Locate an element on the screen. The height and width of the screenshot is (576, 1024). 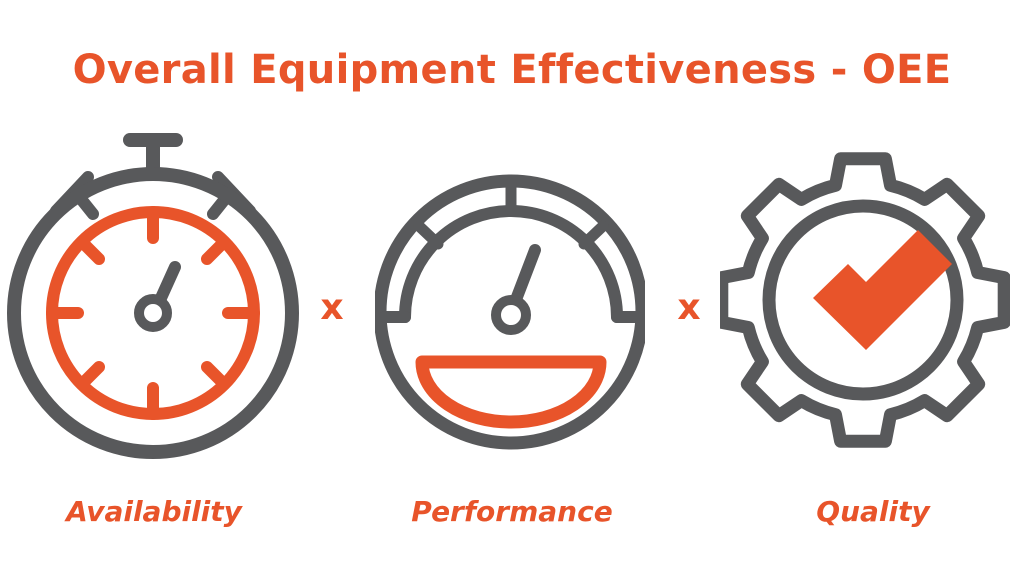
page-title: Overall Equipment Effectiveness - OEE is located at coordinates (512, 70).